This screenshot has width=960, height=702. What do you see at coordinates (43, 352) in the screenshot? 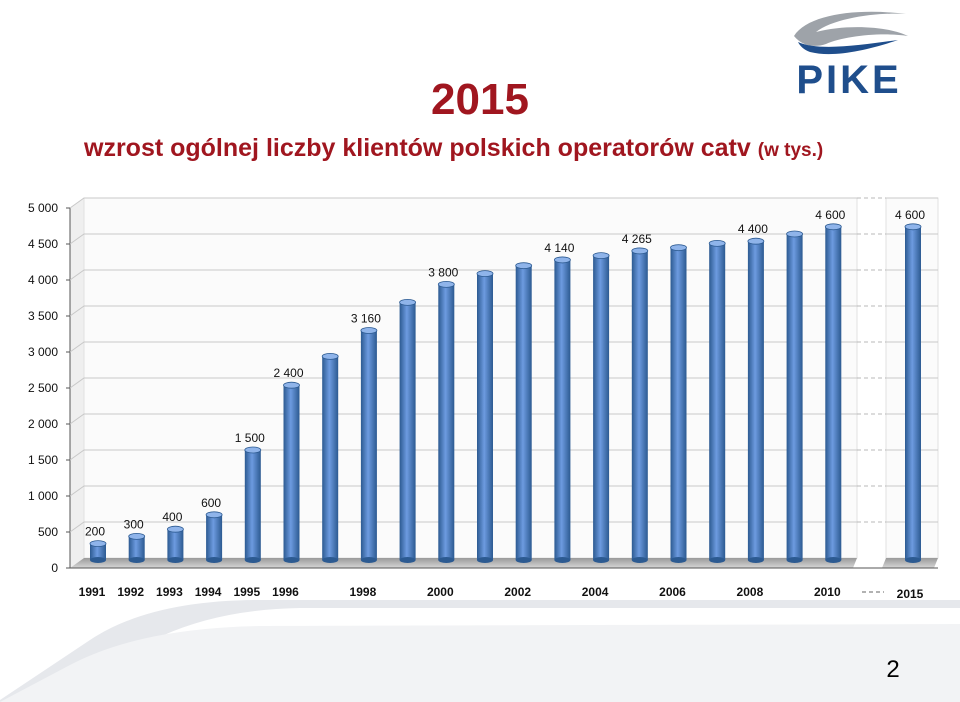
I see `y-tick-label: 3 000` at bounding box center [43, 352].